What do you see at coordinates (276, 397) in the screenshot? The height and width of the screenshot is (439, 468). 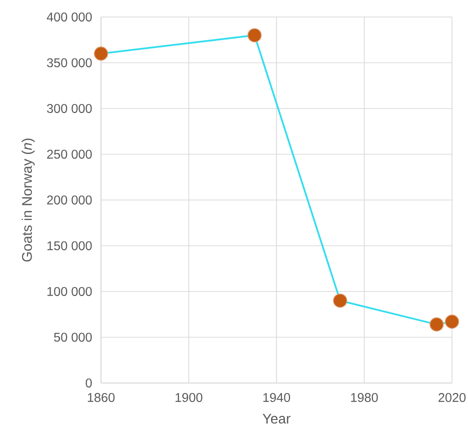 I see `x-tick-label: 1940` at bounding box center [276, 397].